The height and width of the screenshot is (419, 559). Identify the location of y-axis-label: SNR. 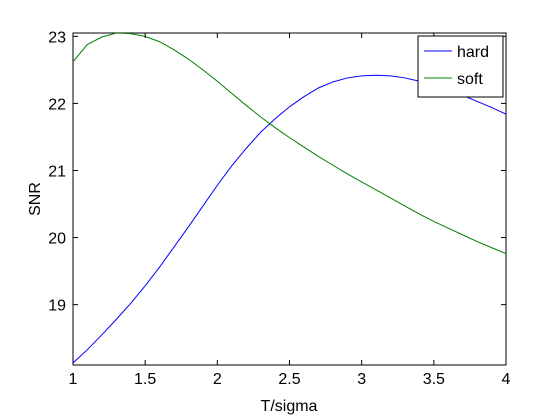
(35, 199).